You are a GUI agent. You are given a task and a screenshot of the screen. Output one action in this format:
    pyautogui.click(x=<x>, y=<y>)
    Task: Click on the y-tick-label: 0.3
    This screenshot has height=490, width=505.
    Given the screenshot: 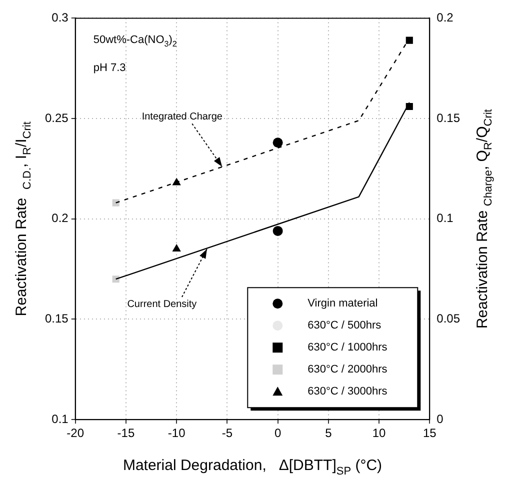 What is the action you would take?
    pyautogui.click(x=60, y=17)
    